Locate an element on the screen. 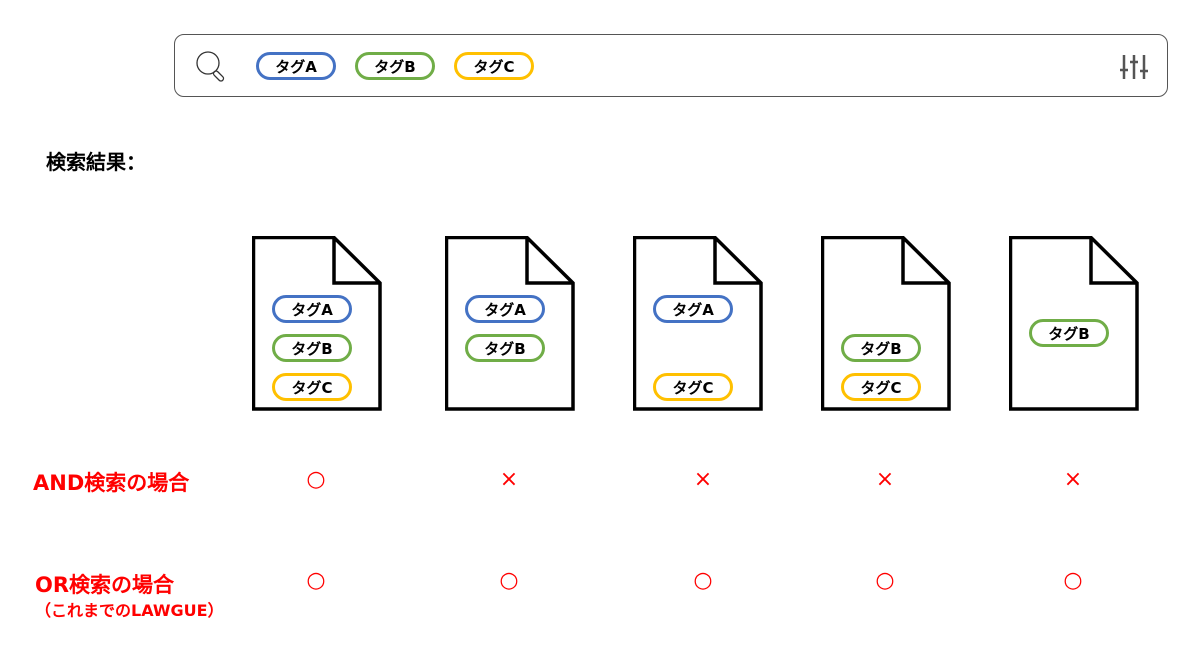 This screenshot has height=655, width=1201. document-1: タグA タグB タグC is located at coordinates (317, 323).